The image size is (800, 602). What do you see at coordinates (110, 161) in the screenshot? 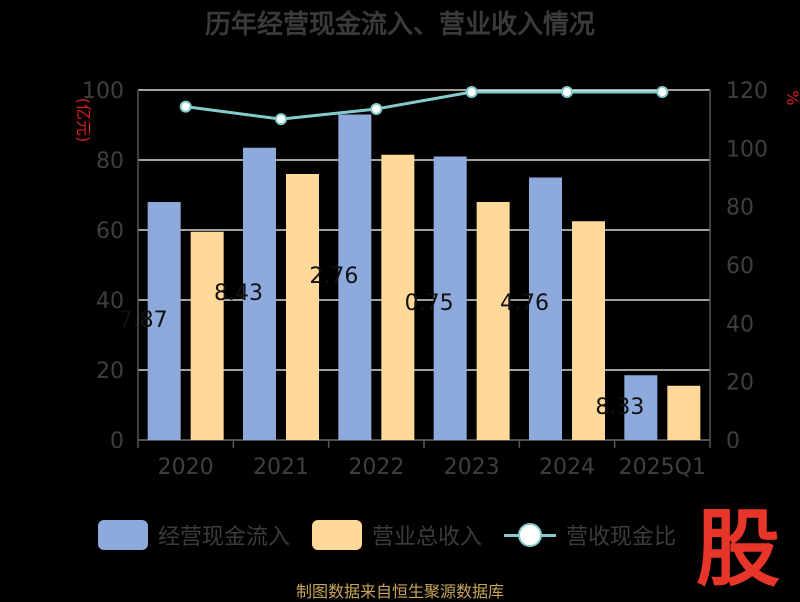
I see `y-left-tick-label: 80` at bounding box center [110, 161].